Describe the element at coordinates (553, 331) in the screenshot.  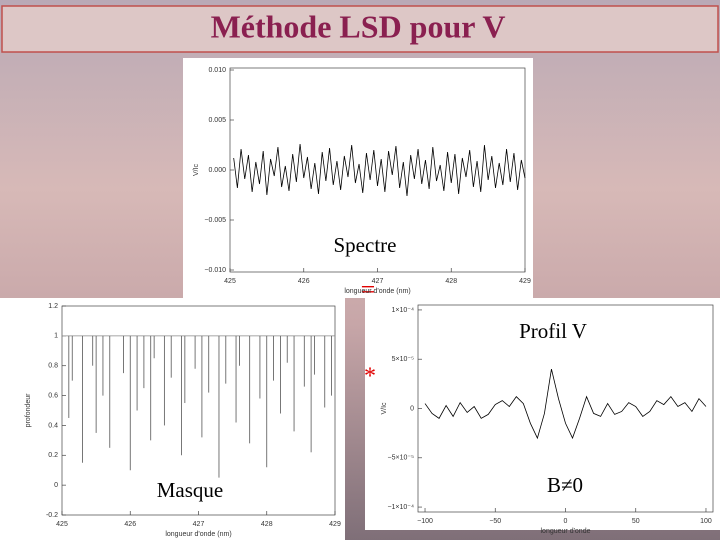
I see `annotation: Profil V` at that location.